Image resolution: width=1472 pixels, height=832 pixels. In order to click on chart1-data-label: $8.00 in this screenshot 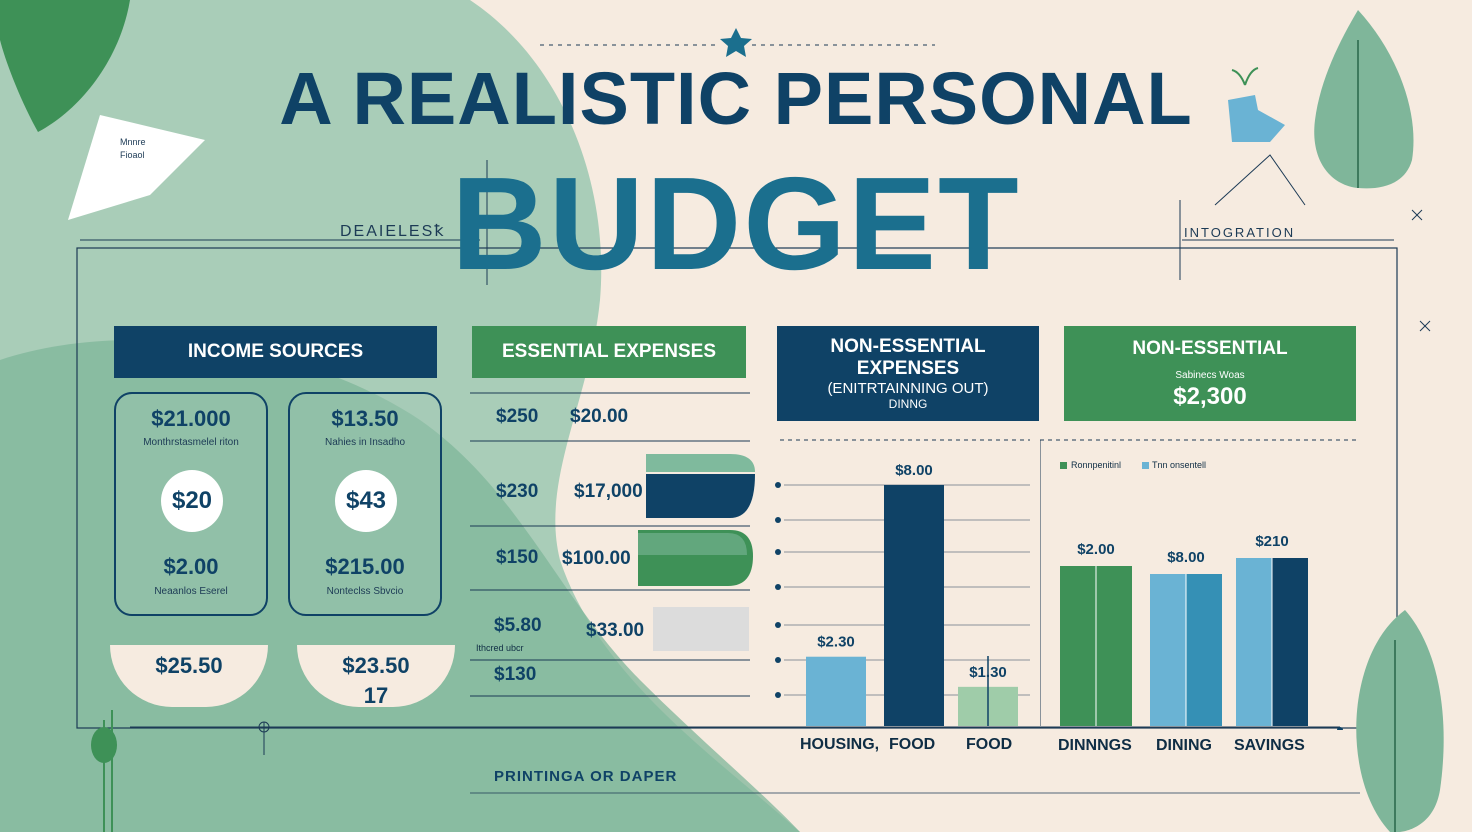, I will do `click(914, 470)`.